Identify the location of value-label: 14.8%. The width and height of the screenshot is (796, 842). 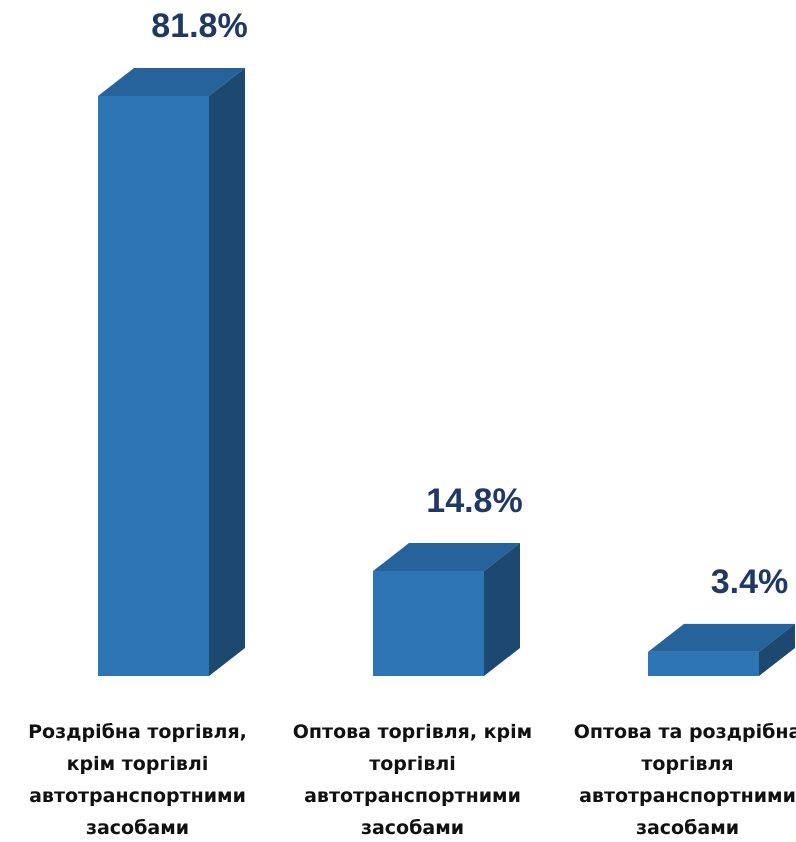
(474, 501).